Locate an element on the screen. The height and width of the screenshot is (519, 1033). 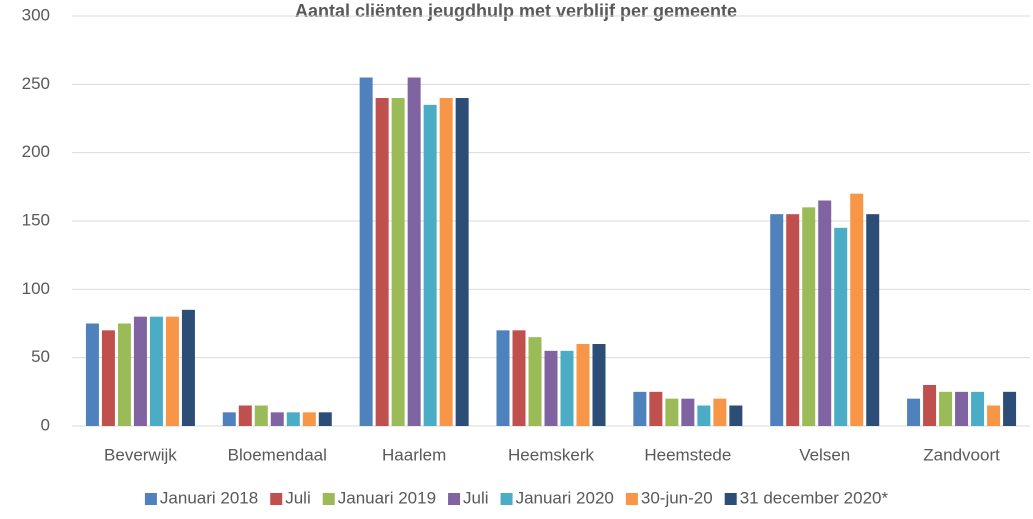
x-tick-label: Zandvoort is located at coordinates (961, 454).